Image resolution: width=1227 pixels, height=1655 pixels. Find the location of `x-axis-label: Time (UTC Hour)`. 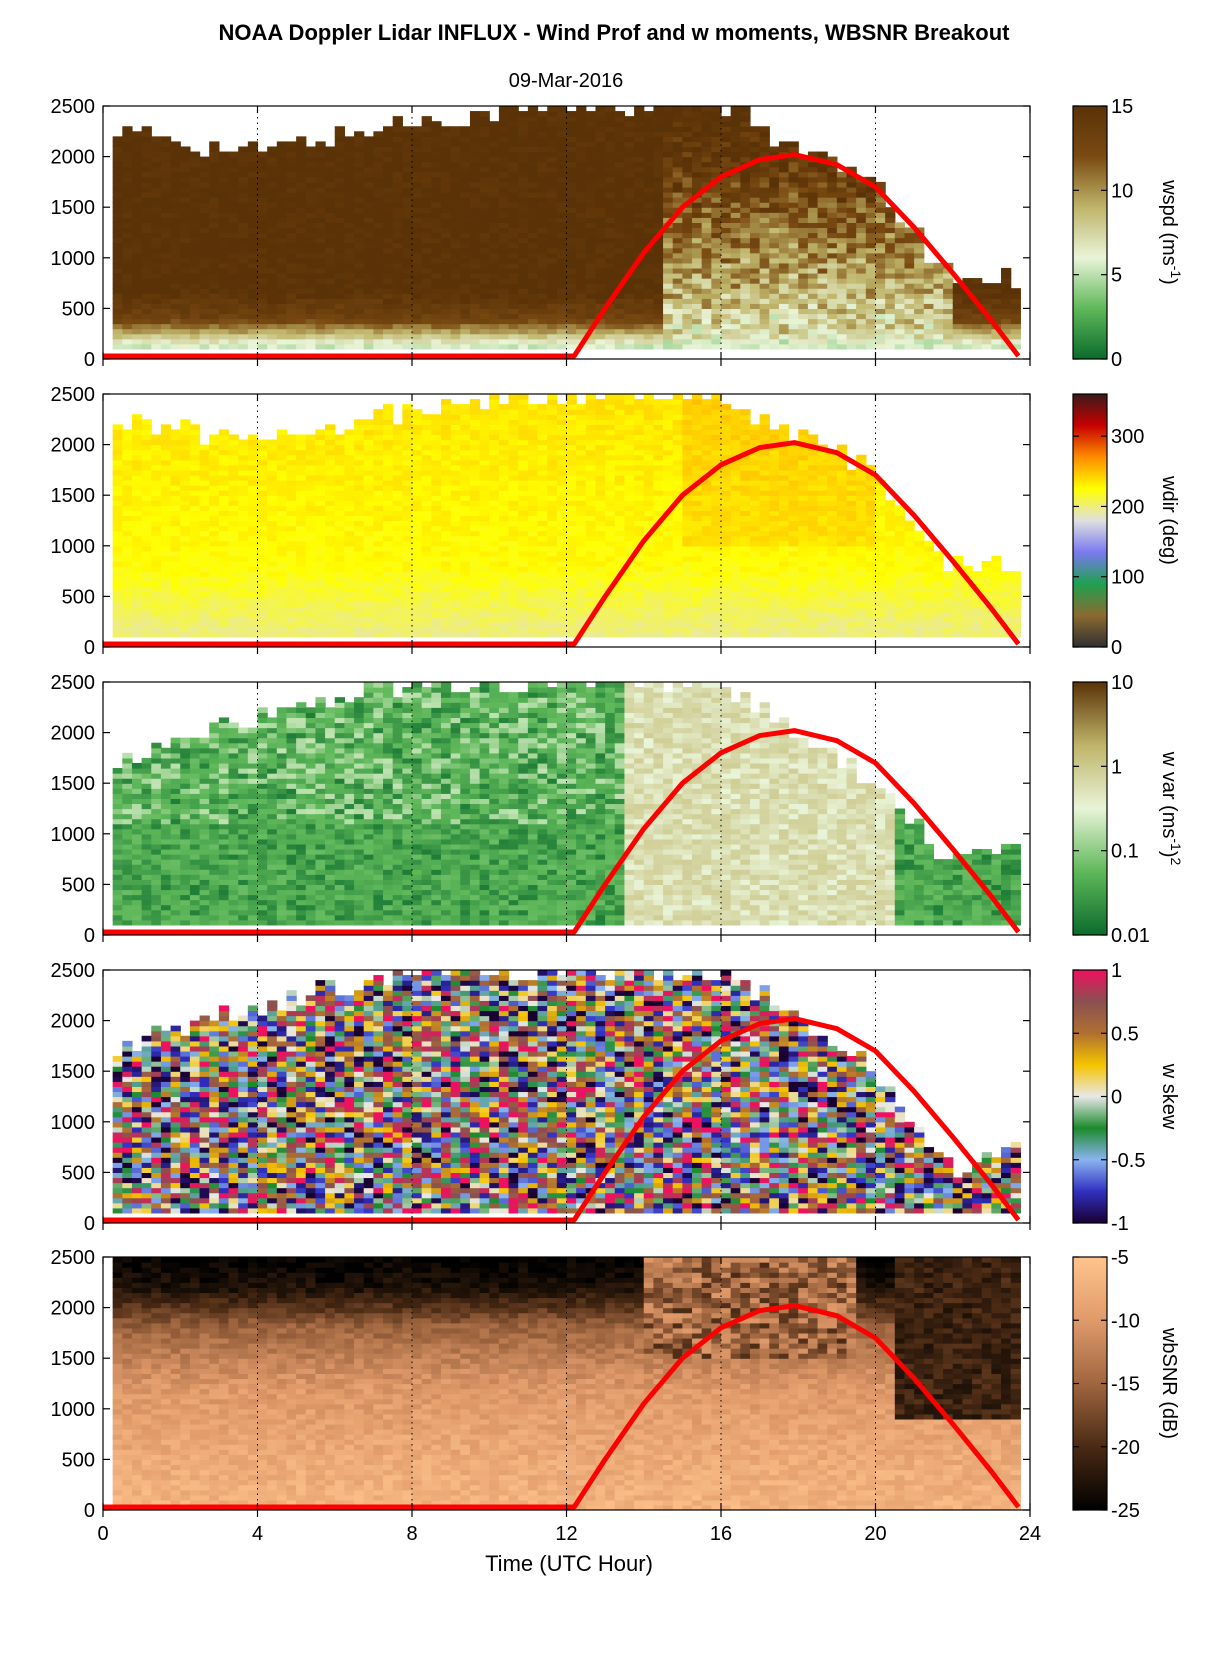

x-axis-label: Time (UTC Hour) is located at coordinates (569, 1563).